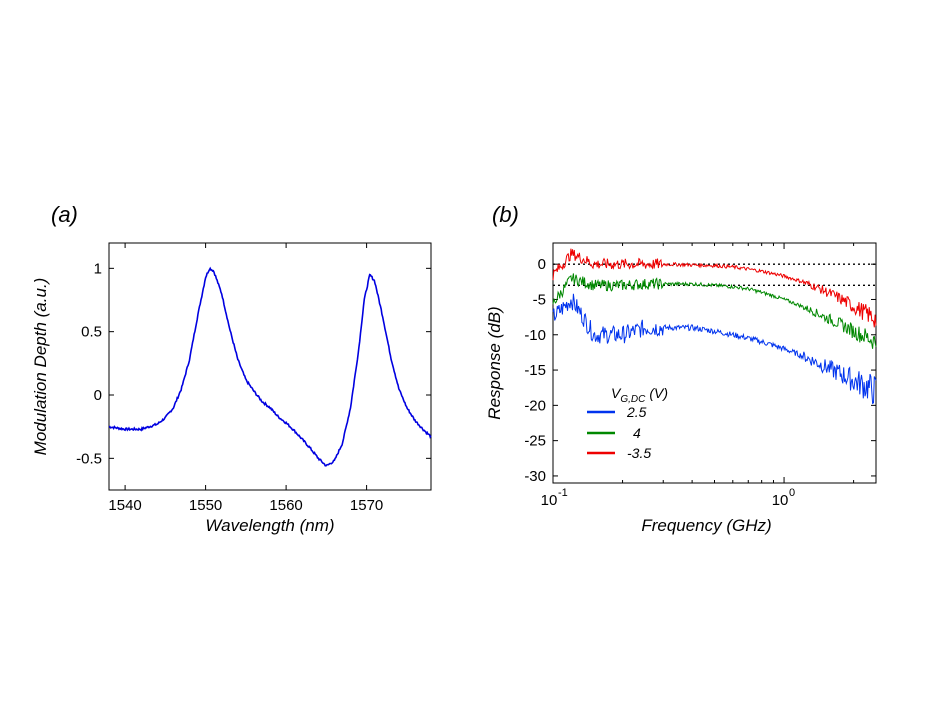  I want to click on panel-b-xtick-exponent: 0, so click(792, 493).